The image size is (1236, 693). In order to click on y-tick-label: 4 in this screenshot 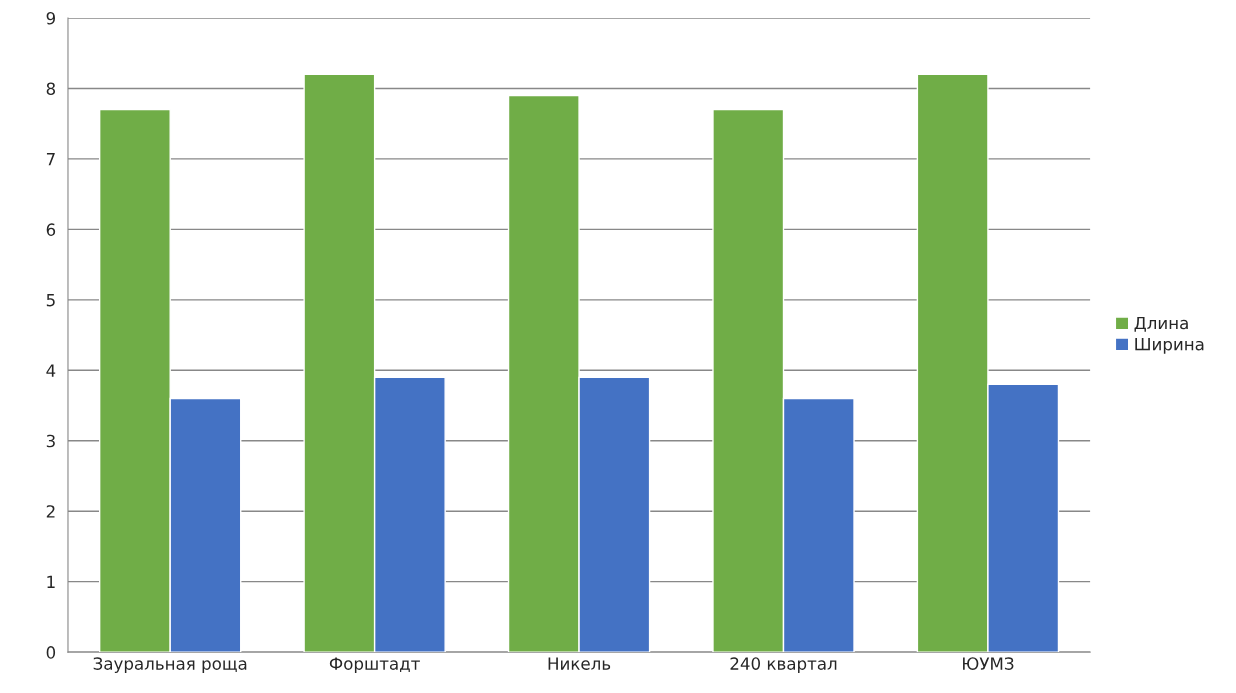, I will do `click(51, 370)`.